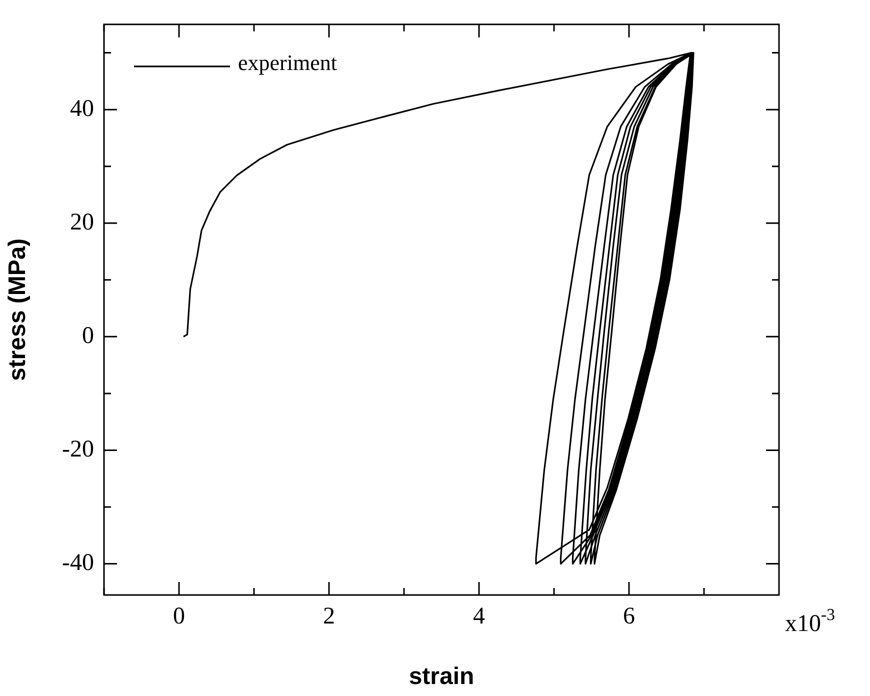 This screenshot has height=696, width=870. What do you see at coordinates (441, 676) in the screenshot?
I see `x-axis-title: strain` at bounding box center [441, 676].